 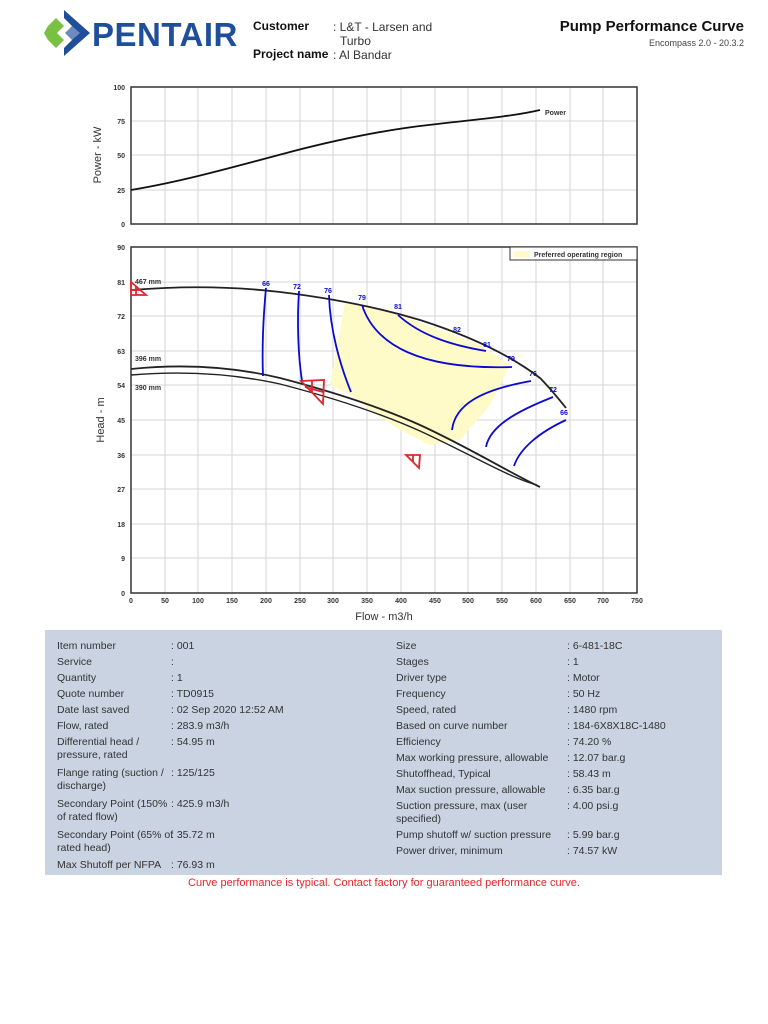 I want to click on info-value-secondary-65: : 35.72 m, so click(x=193, y=835).